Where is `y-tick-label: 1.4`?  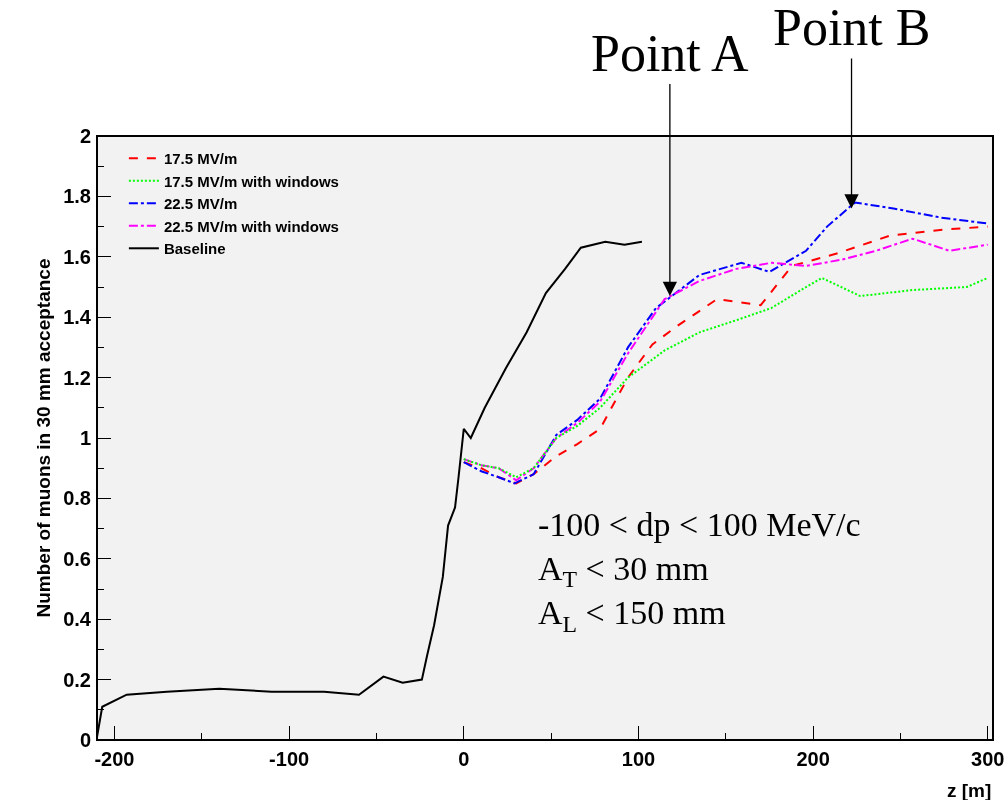
y-tick-label: 1.4 is located at coordinates (77, 317).